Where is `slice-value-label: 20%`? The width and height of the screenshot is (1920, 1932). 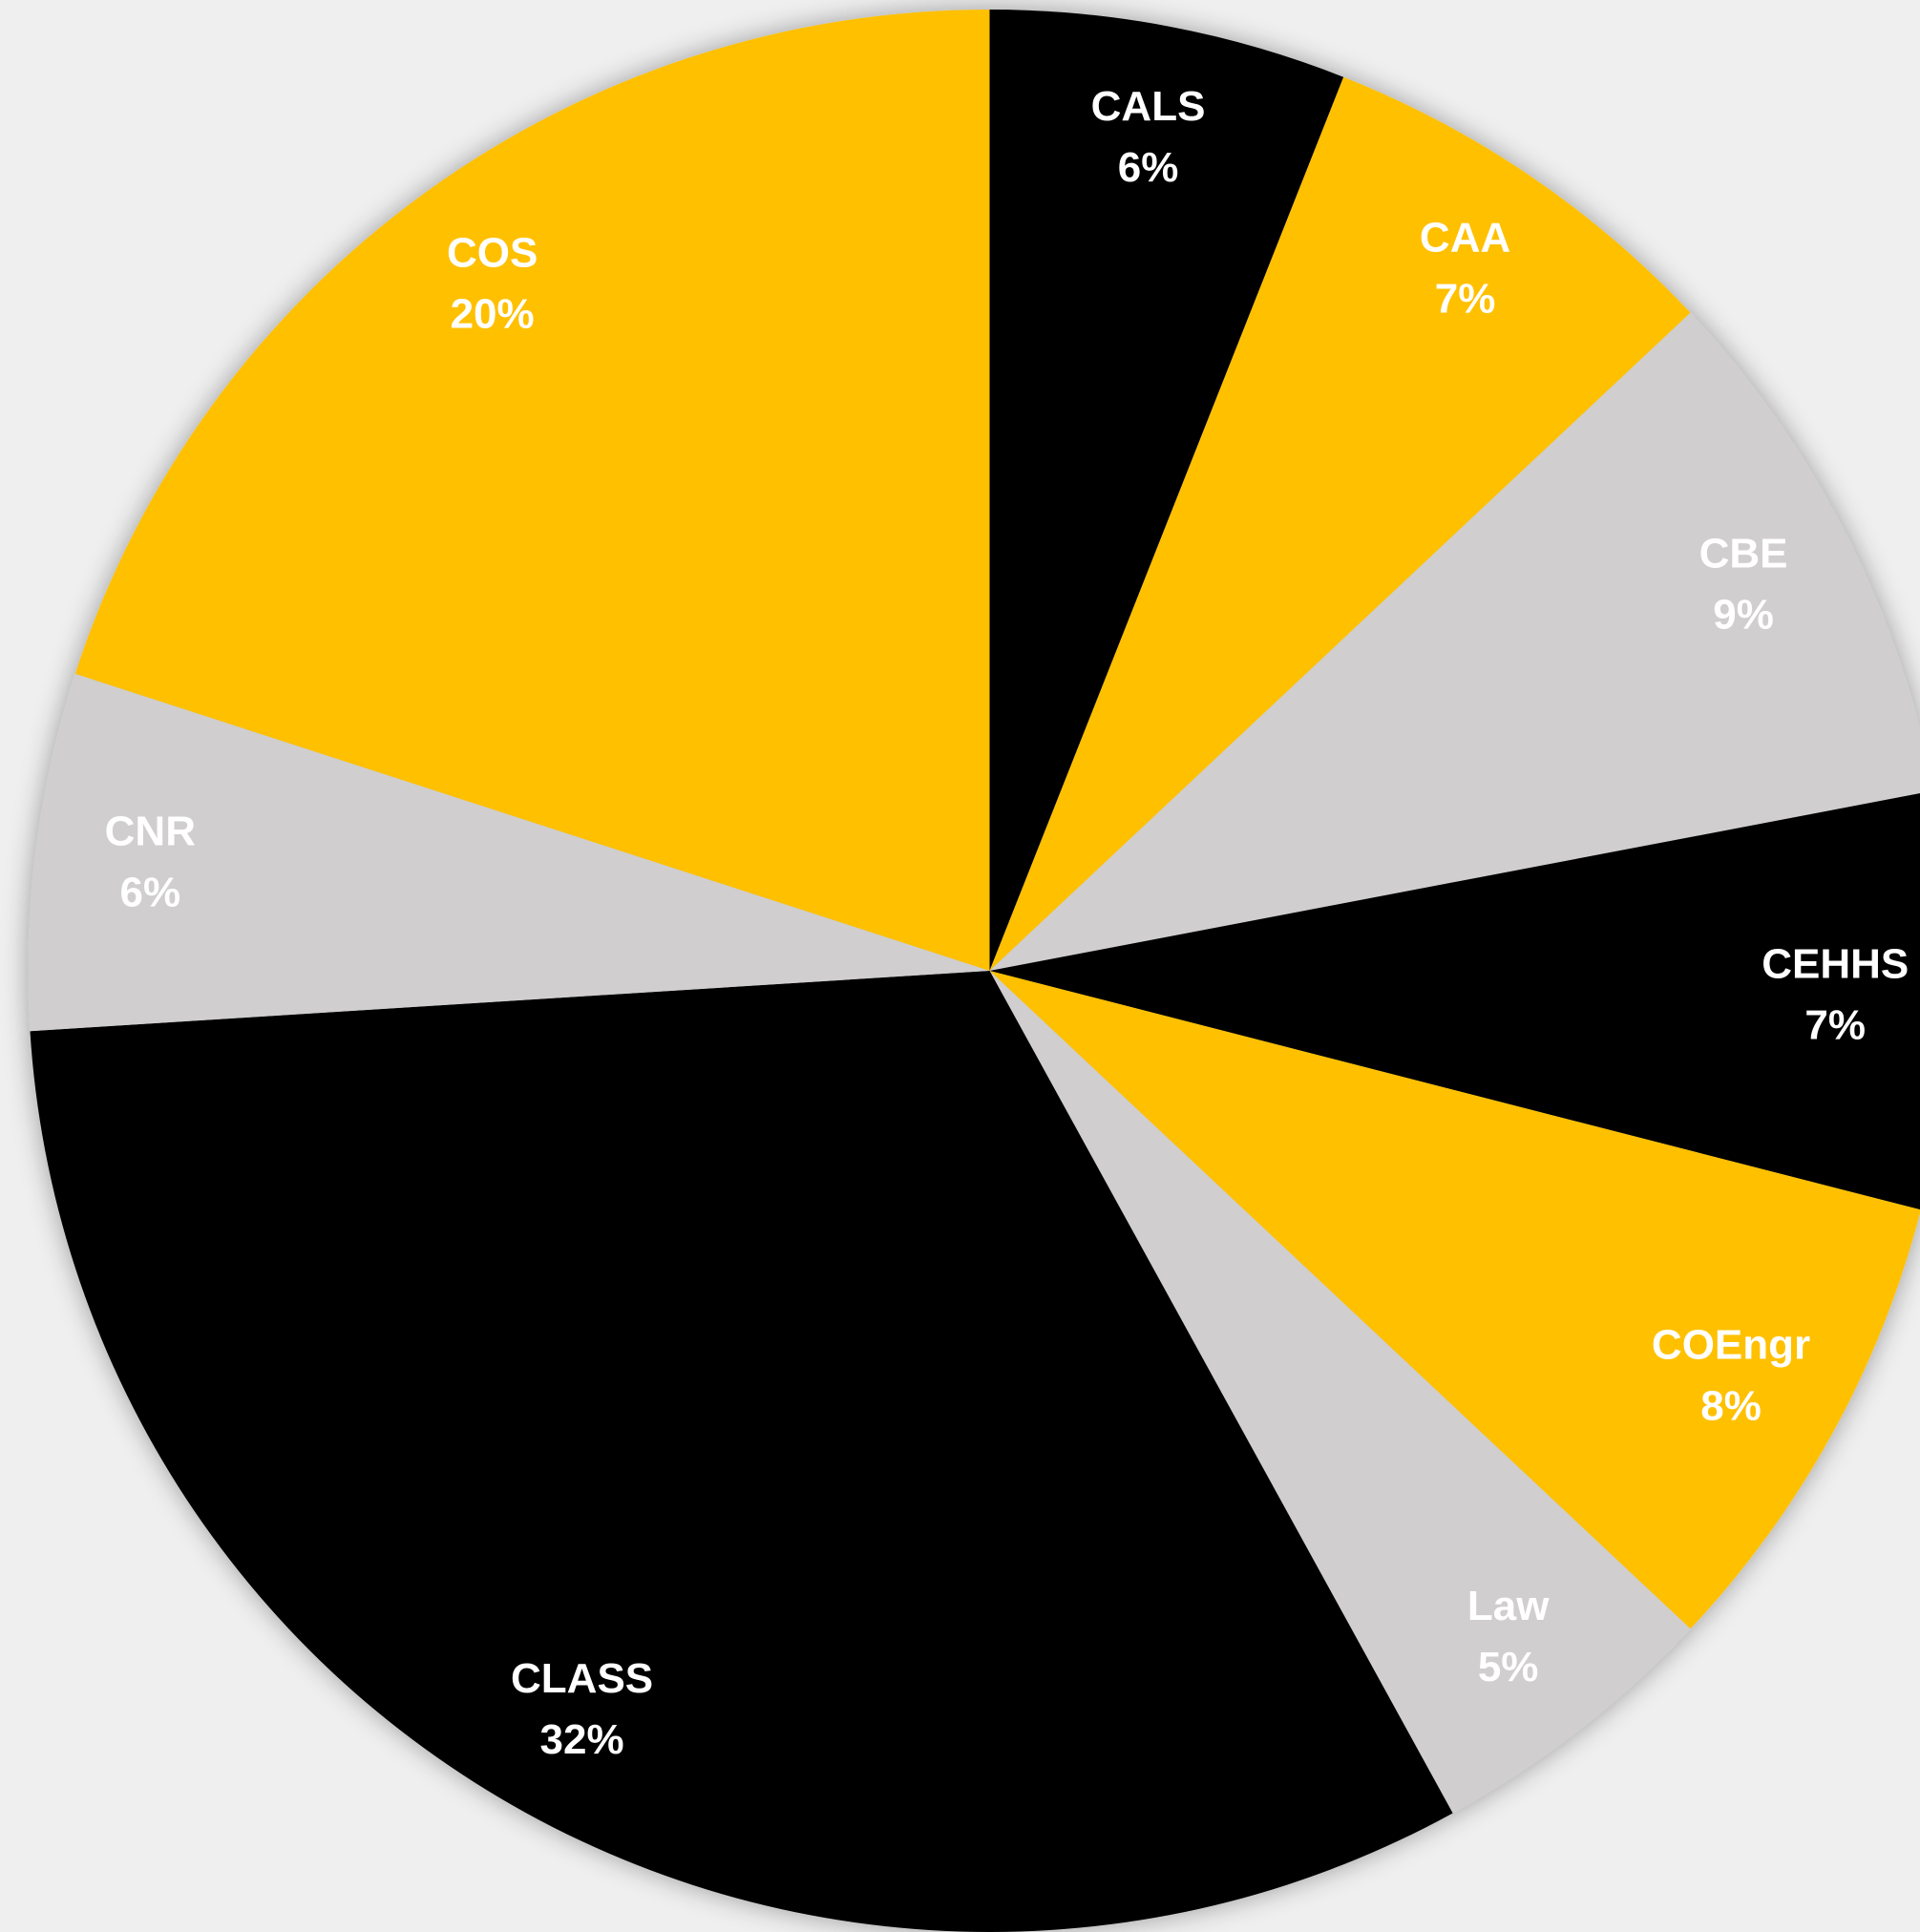
slice-value-label: 20% is located at coordinates (493, 314).